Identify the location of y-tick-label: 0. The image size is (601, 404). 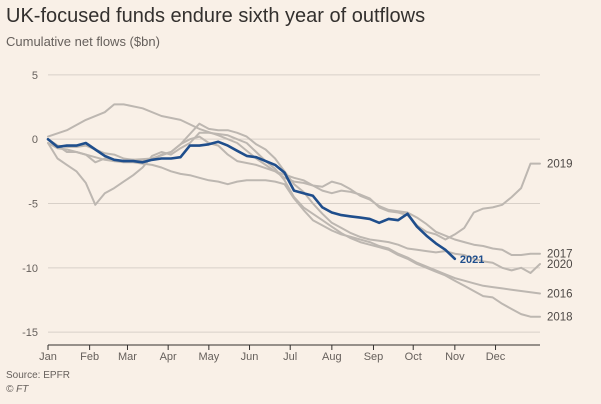
(35, 140).